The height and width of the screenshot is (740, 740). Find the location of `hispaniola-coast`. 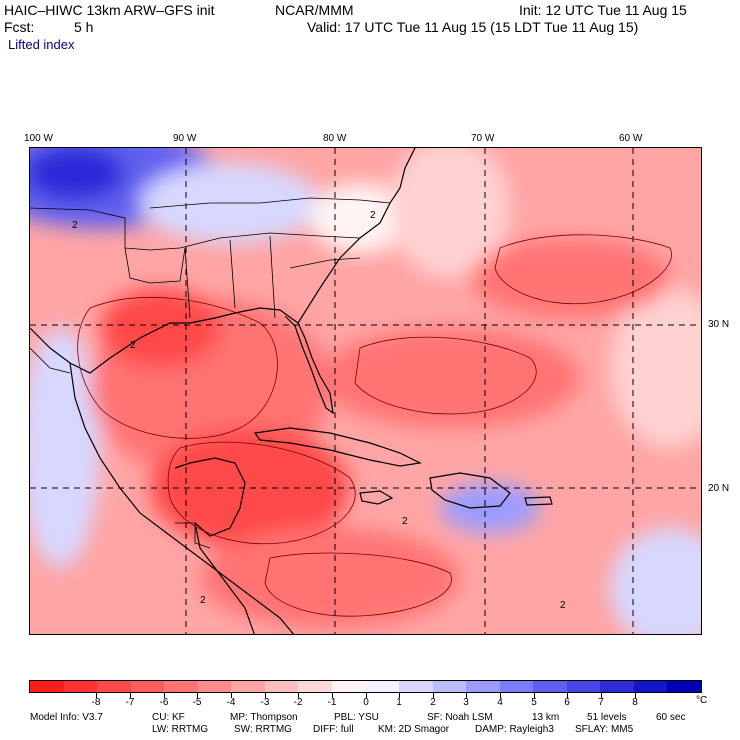

hispaniola-coast is located at coordinates (470, 490).